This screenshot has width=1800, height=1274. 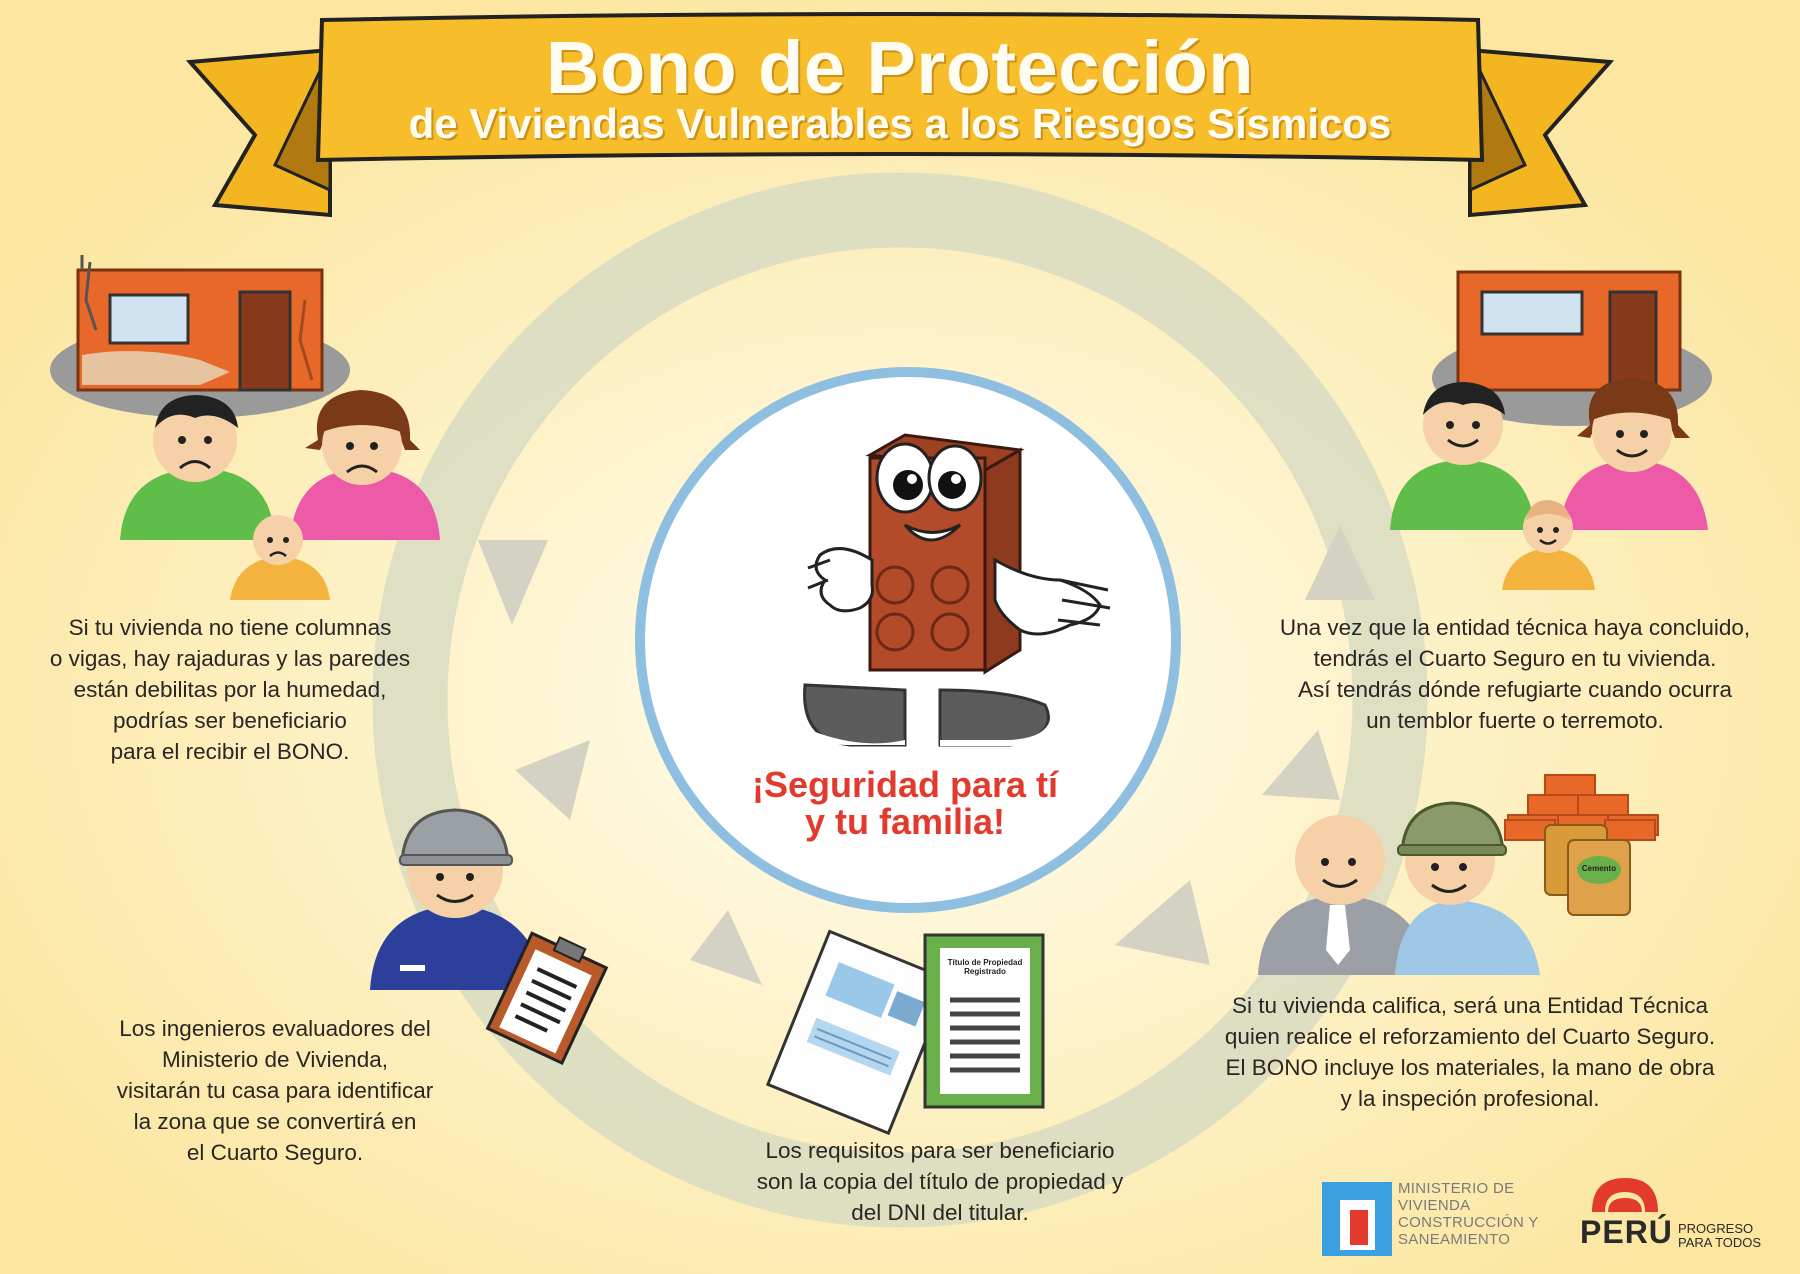 What do you see at coordinates (1549, 484) in the screenshot?
I see `happy-family-icon` at bounding box center [1549, 484].